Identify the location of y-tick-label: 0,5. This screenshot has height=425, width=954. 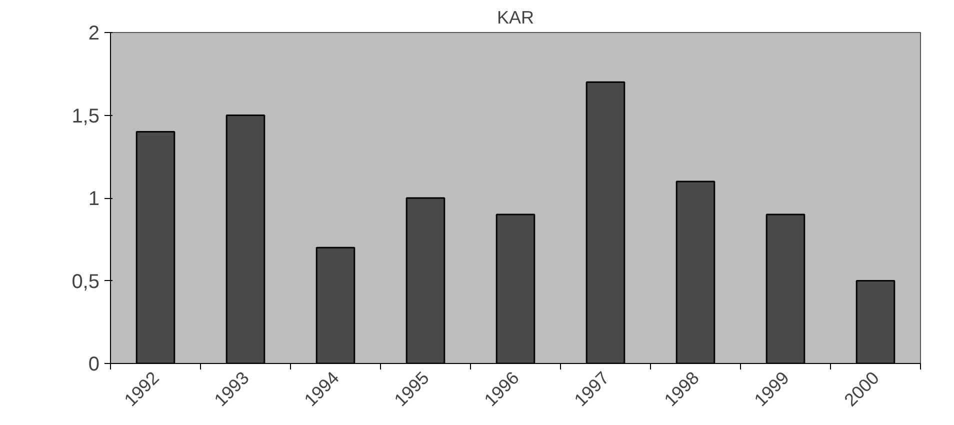
(86, 281).